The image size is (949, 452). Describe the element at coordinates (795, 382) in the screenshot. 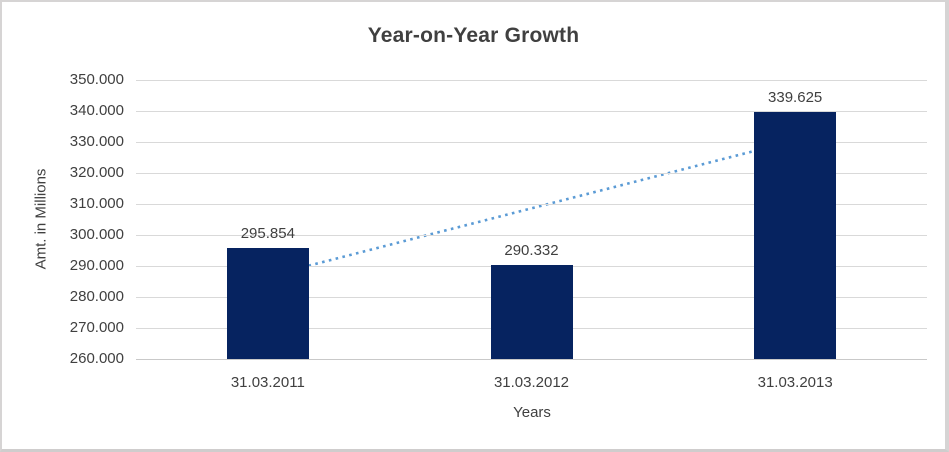

I see `x-tick-label: 31.03.2013` at that location.